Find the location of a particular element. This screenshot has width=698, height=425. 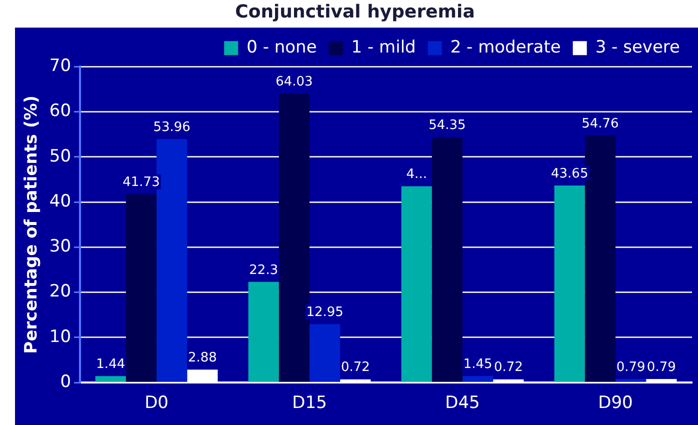

data-label: 12.95 is located at coordinates (325, 312).